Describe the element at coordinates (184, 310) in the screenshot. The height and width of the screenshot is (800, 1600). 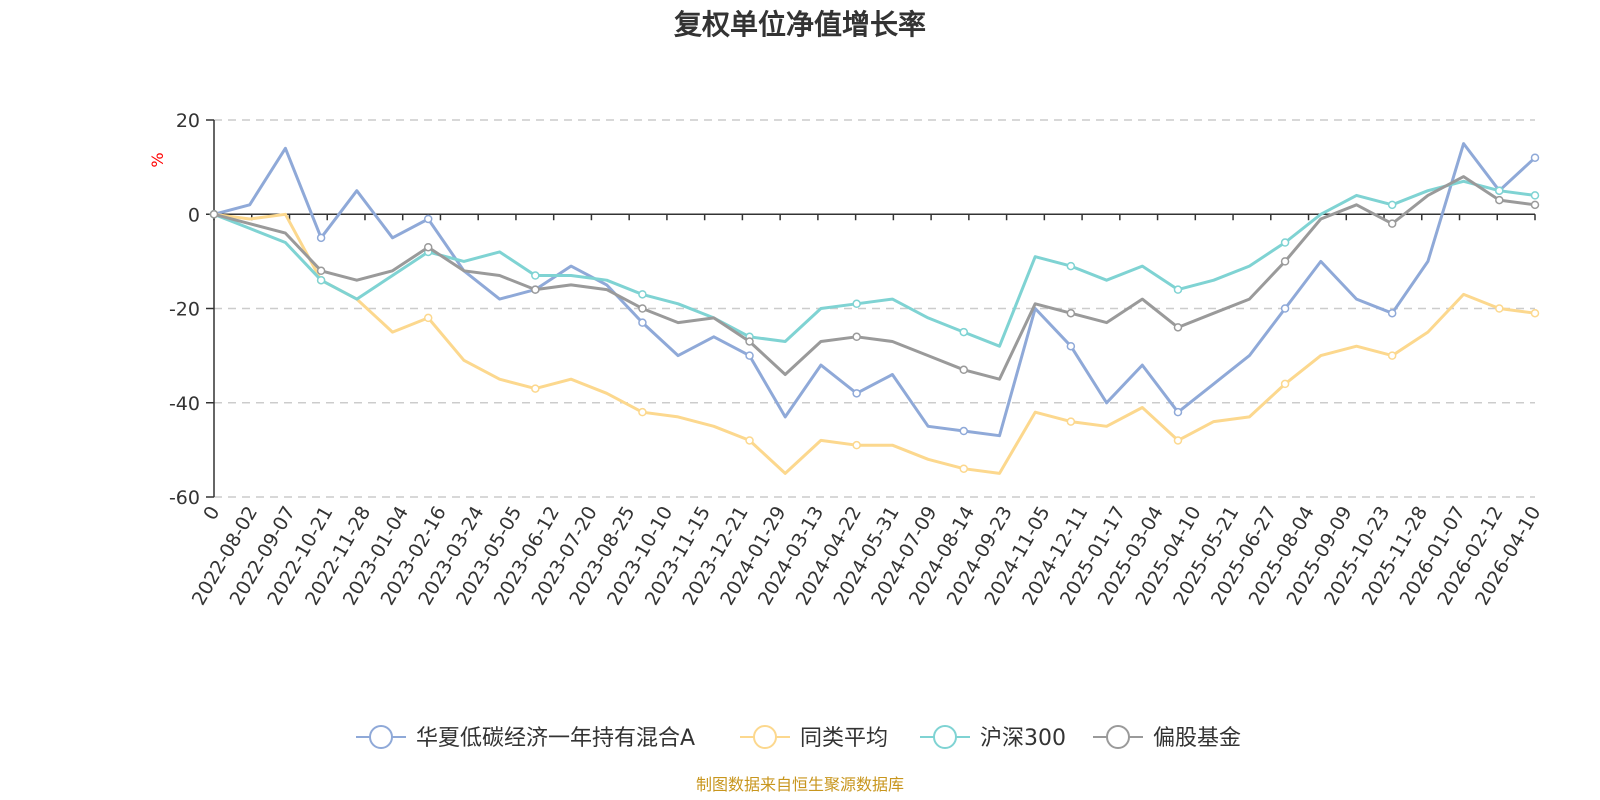
I see `y-tick-label: -20` at that location.